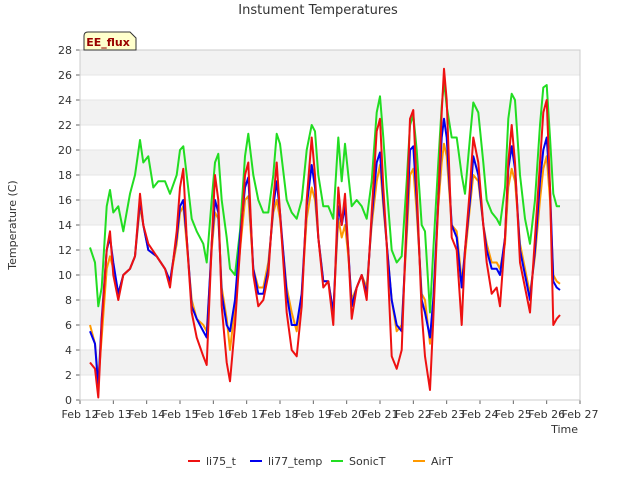  I want to click on x-tick-label: Feb 17, so click(246, 414).